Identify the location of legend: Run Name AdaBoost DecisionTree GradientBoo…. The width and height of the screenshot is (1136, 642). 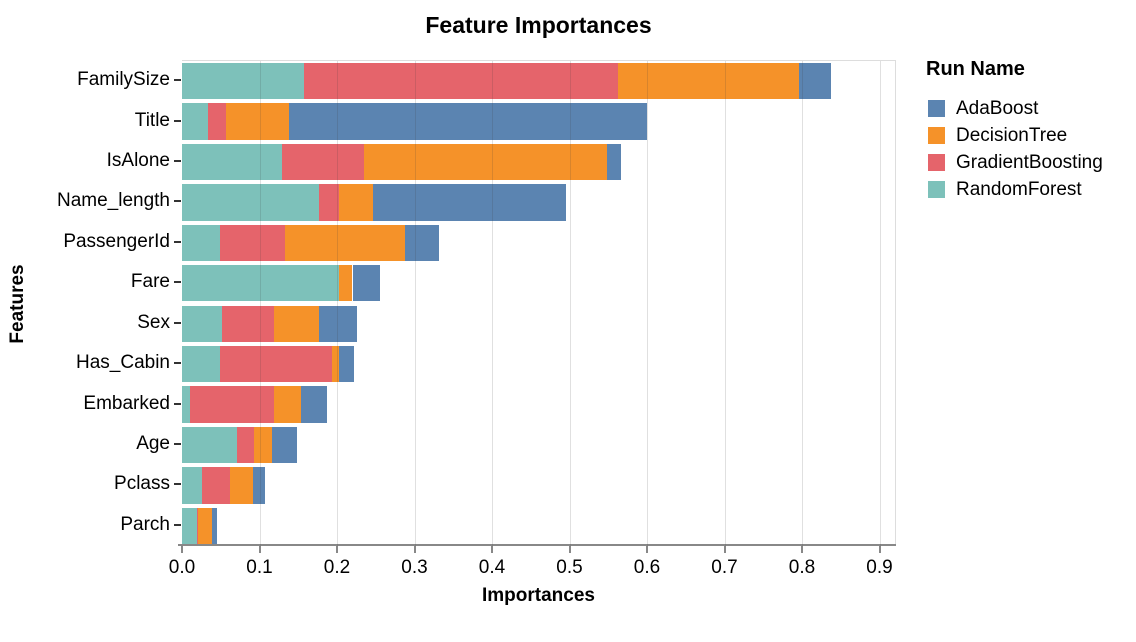
(1026, 130).